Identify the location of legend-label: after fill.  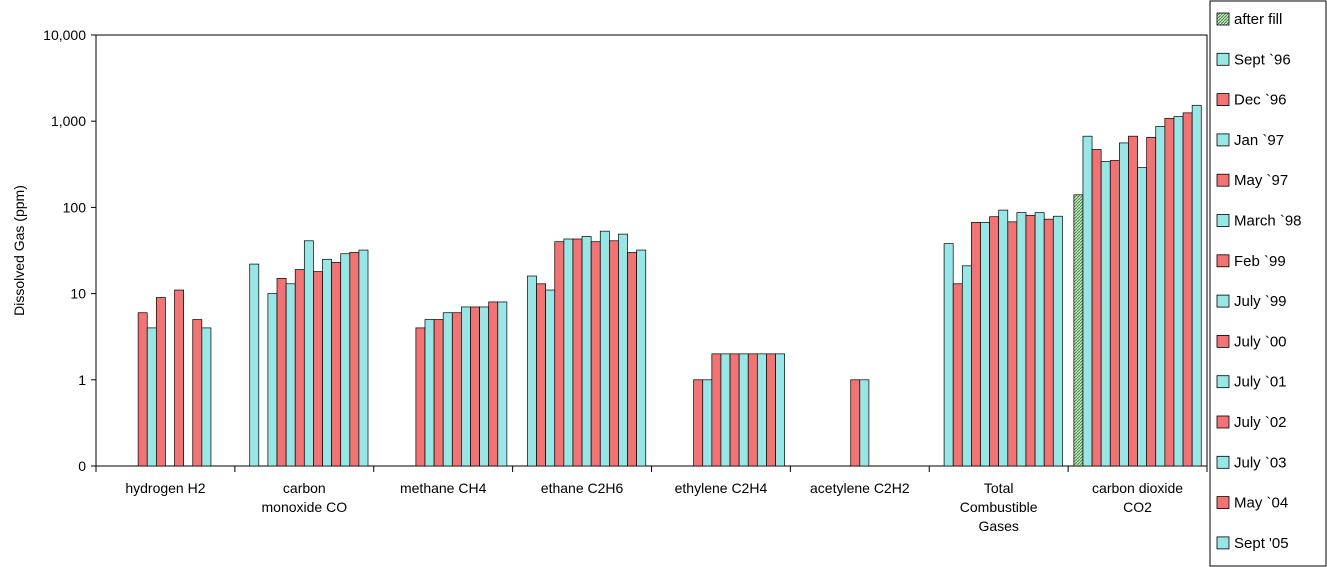
(1258, 19).